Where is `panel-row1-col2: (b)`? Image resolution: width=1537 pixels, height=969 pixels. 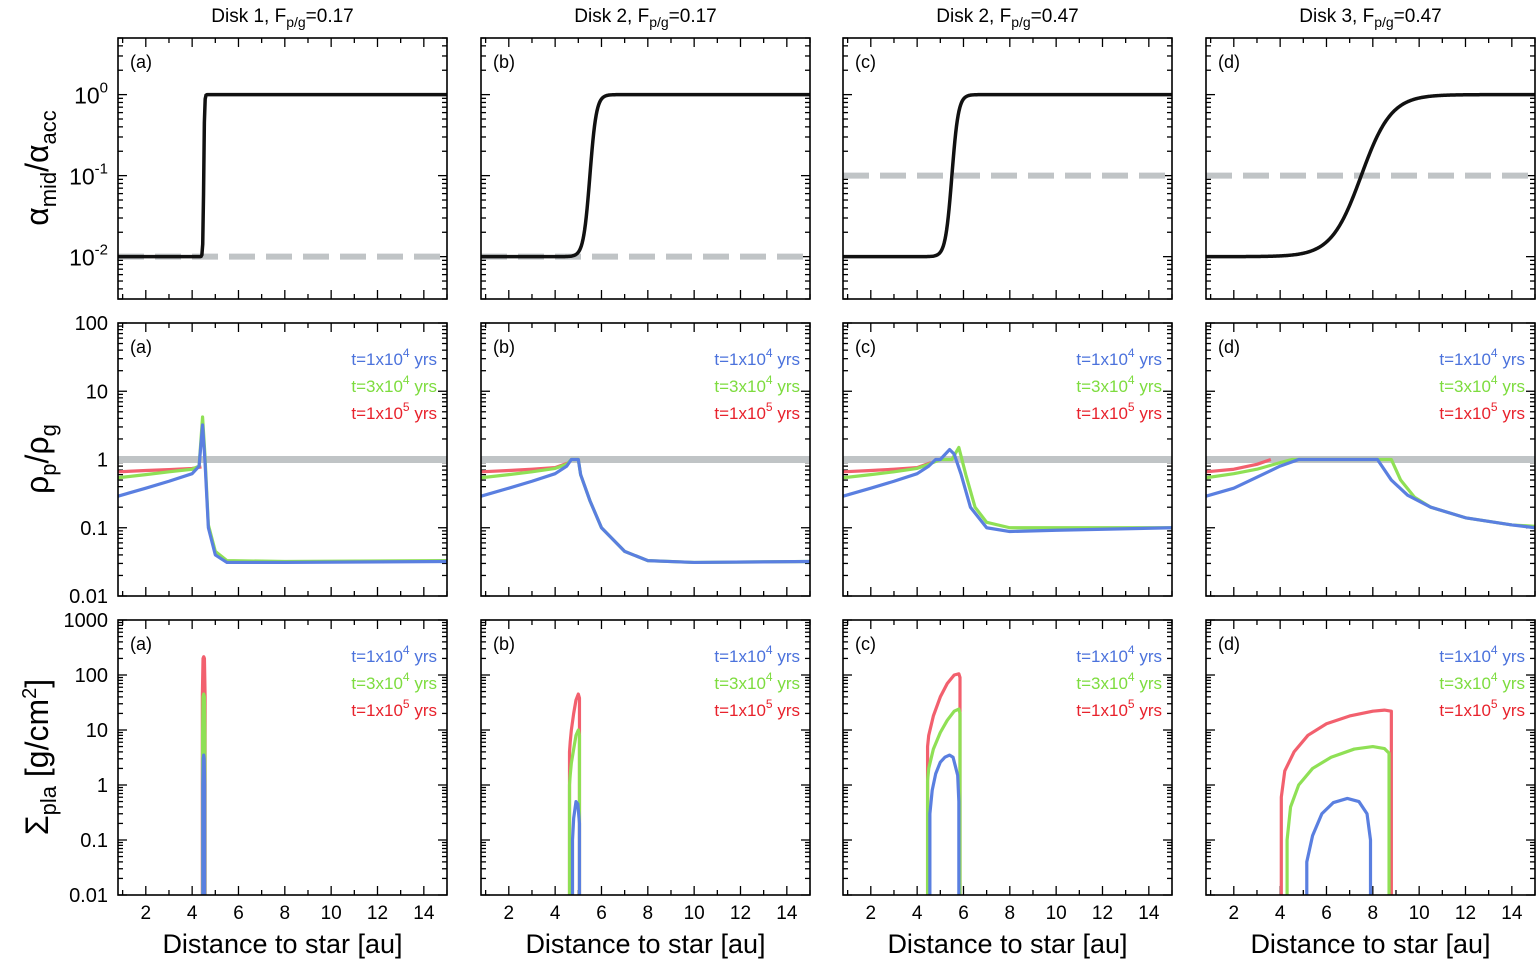 panel-row1-col2: (b) is located at coordinates (645, 168).